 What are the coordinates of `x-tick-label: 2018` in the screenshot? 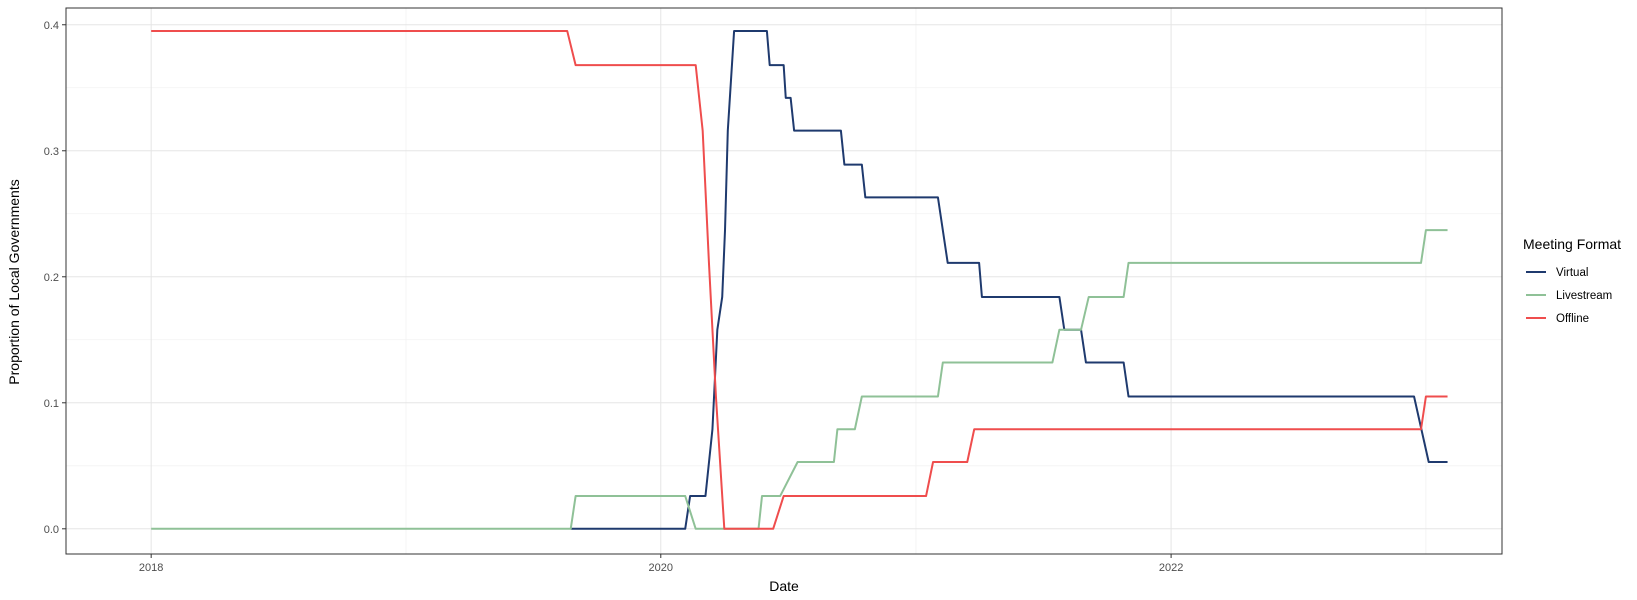 It's located at (151, 568).